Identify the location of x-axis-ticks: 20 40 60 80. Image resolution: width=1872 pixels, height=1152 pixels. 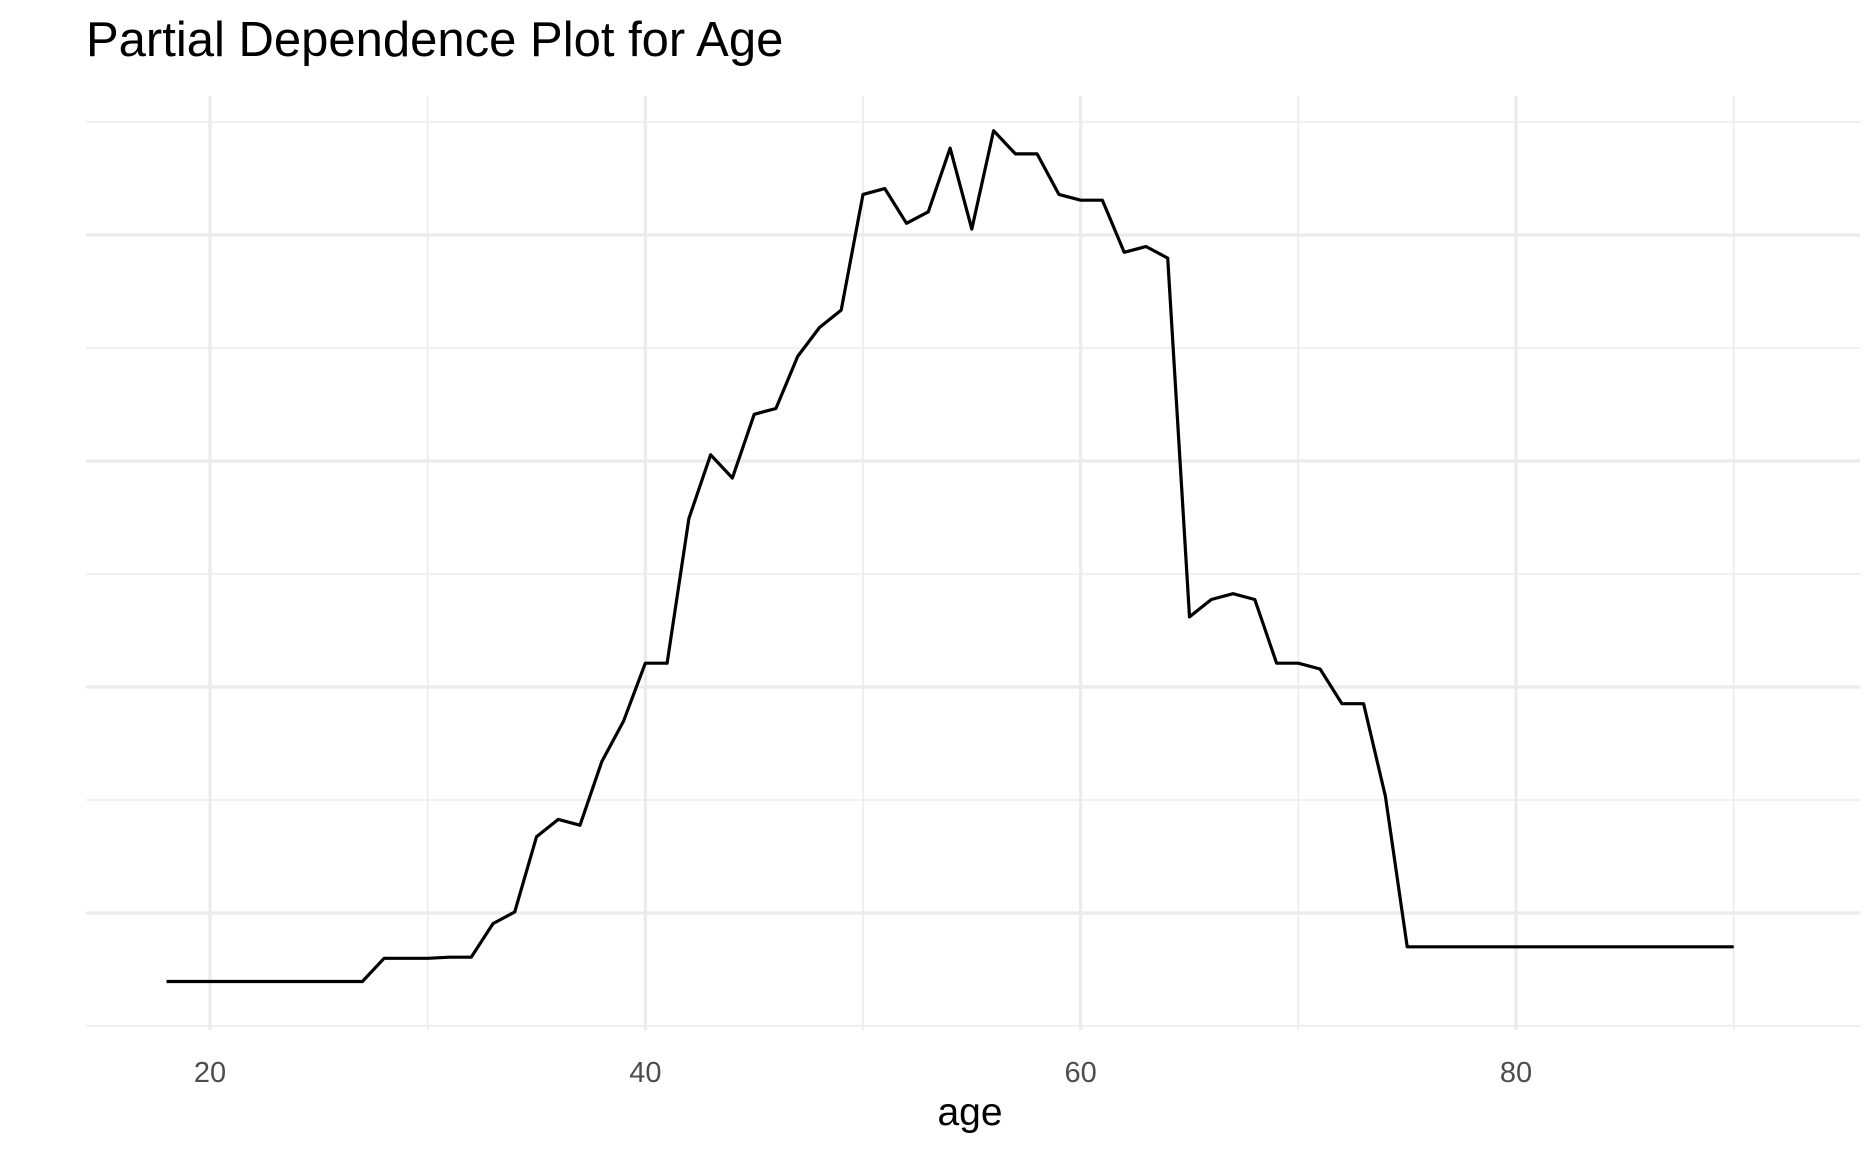
(863, 1073).